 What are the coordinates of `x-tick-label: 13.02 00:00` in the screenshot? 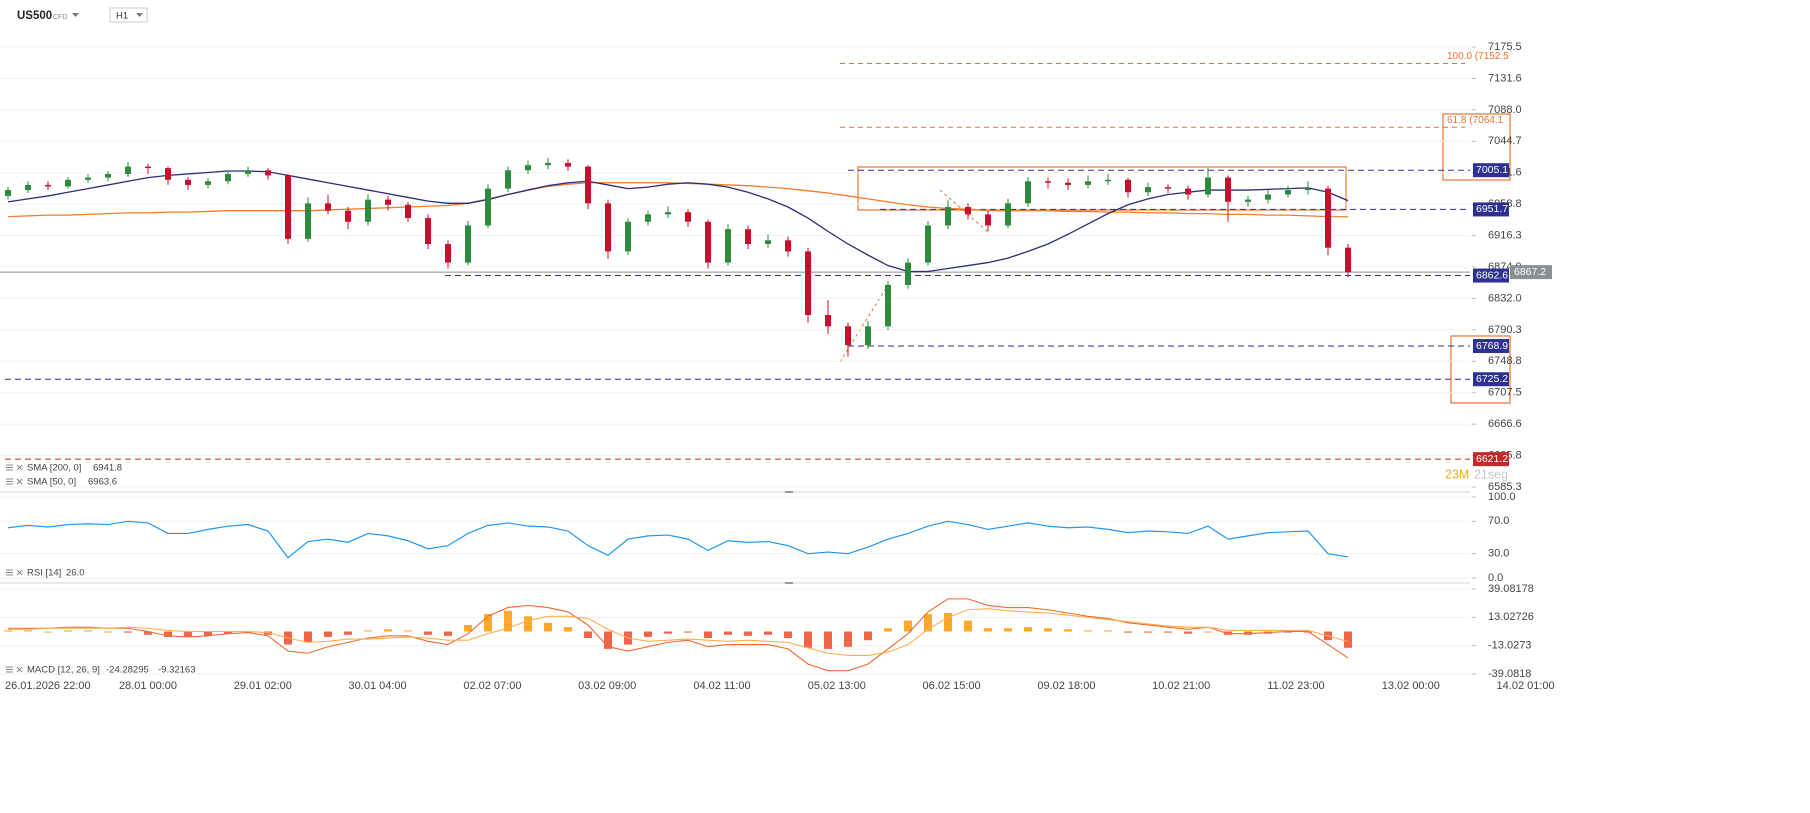 It's located at (1411, 686).